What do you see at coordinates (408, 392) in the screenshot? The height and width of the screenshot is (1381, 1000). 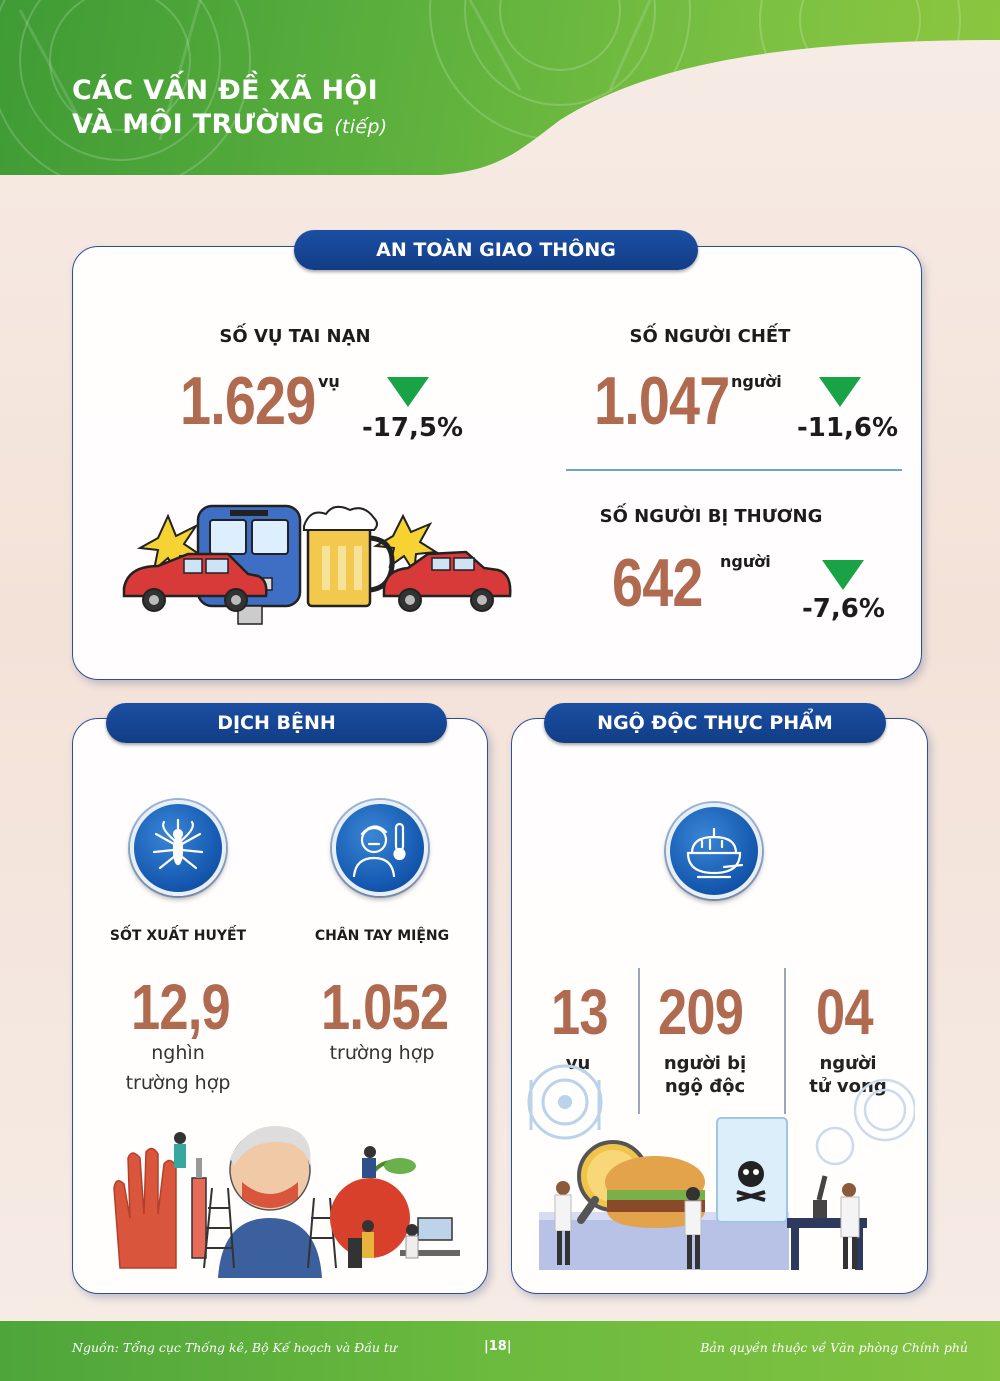 I see `accidents-down-arrow-icon` at bounding box center [408, 392].